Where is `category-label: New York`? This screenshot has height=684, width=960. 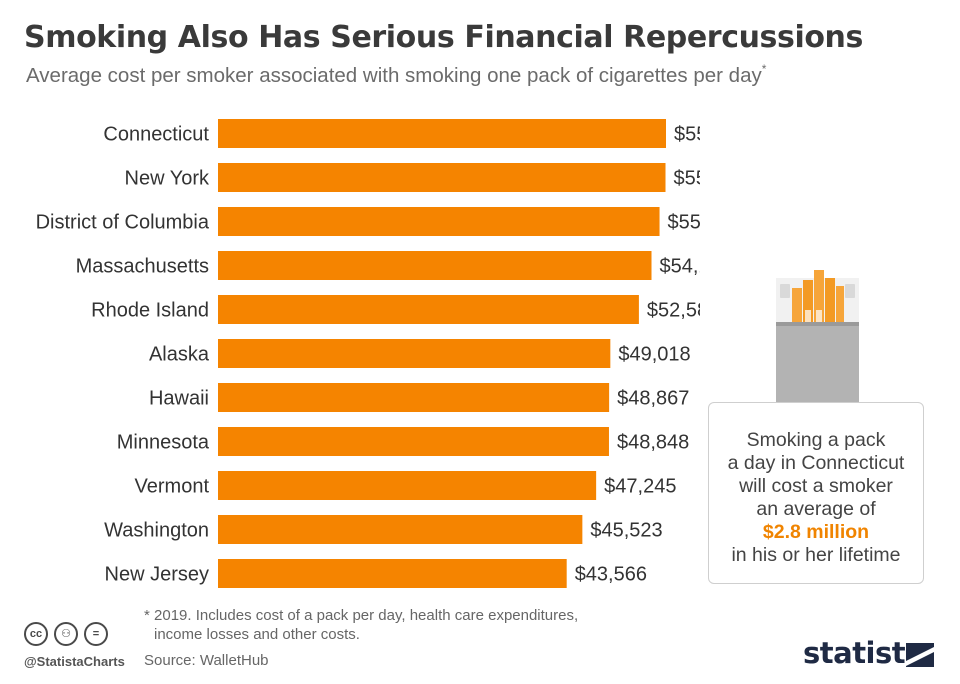 category-label: New York is located at coordinates (167, 179).